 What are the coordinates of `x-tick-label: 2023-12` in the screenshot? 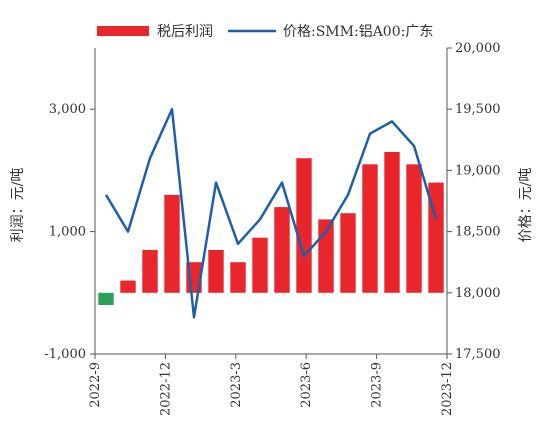 It's located at (447, 389).